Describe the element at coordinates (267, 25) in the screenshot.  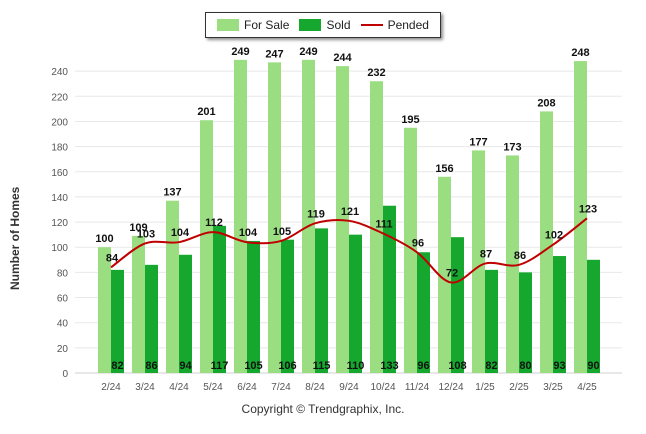
I see `legend-label-for-sale: For Sale` at that location.